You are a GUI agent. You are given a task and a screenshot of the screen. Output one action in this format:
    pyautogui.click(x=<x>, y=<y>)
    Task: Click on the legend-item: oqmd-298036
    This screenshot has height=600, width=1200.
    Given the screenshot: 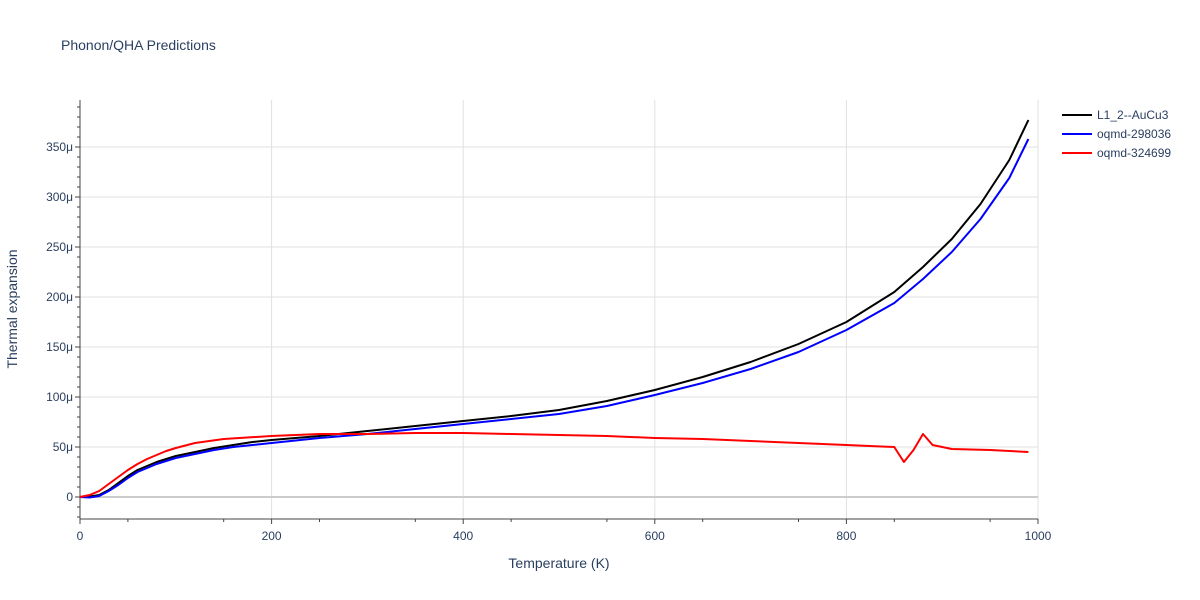 What is the action you would take?
    pyautogui.click(x=1116, y=134)
    